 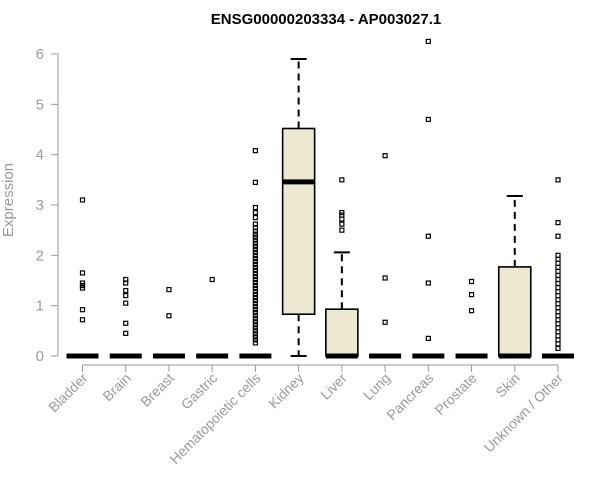 I want to click on box-brain, so click(x=125, y=317).